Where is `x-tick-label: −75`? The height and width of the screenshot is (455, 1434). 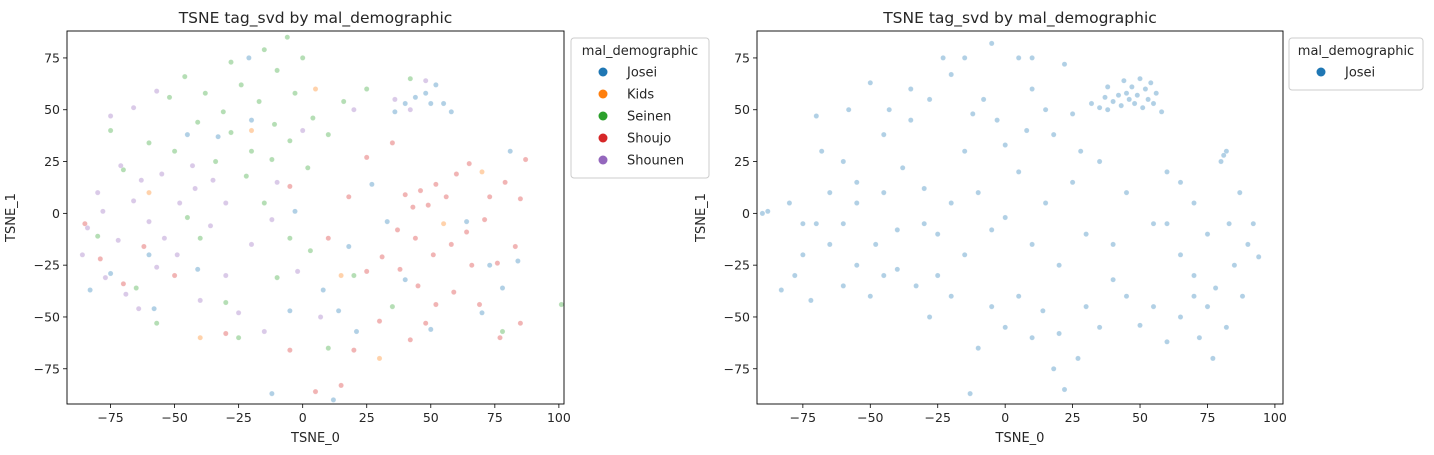 x-tick-label: −75 is located at coordinates (803, 417).